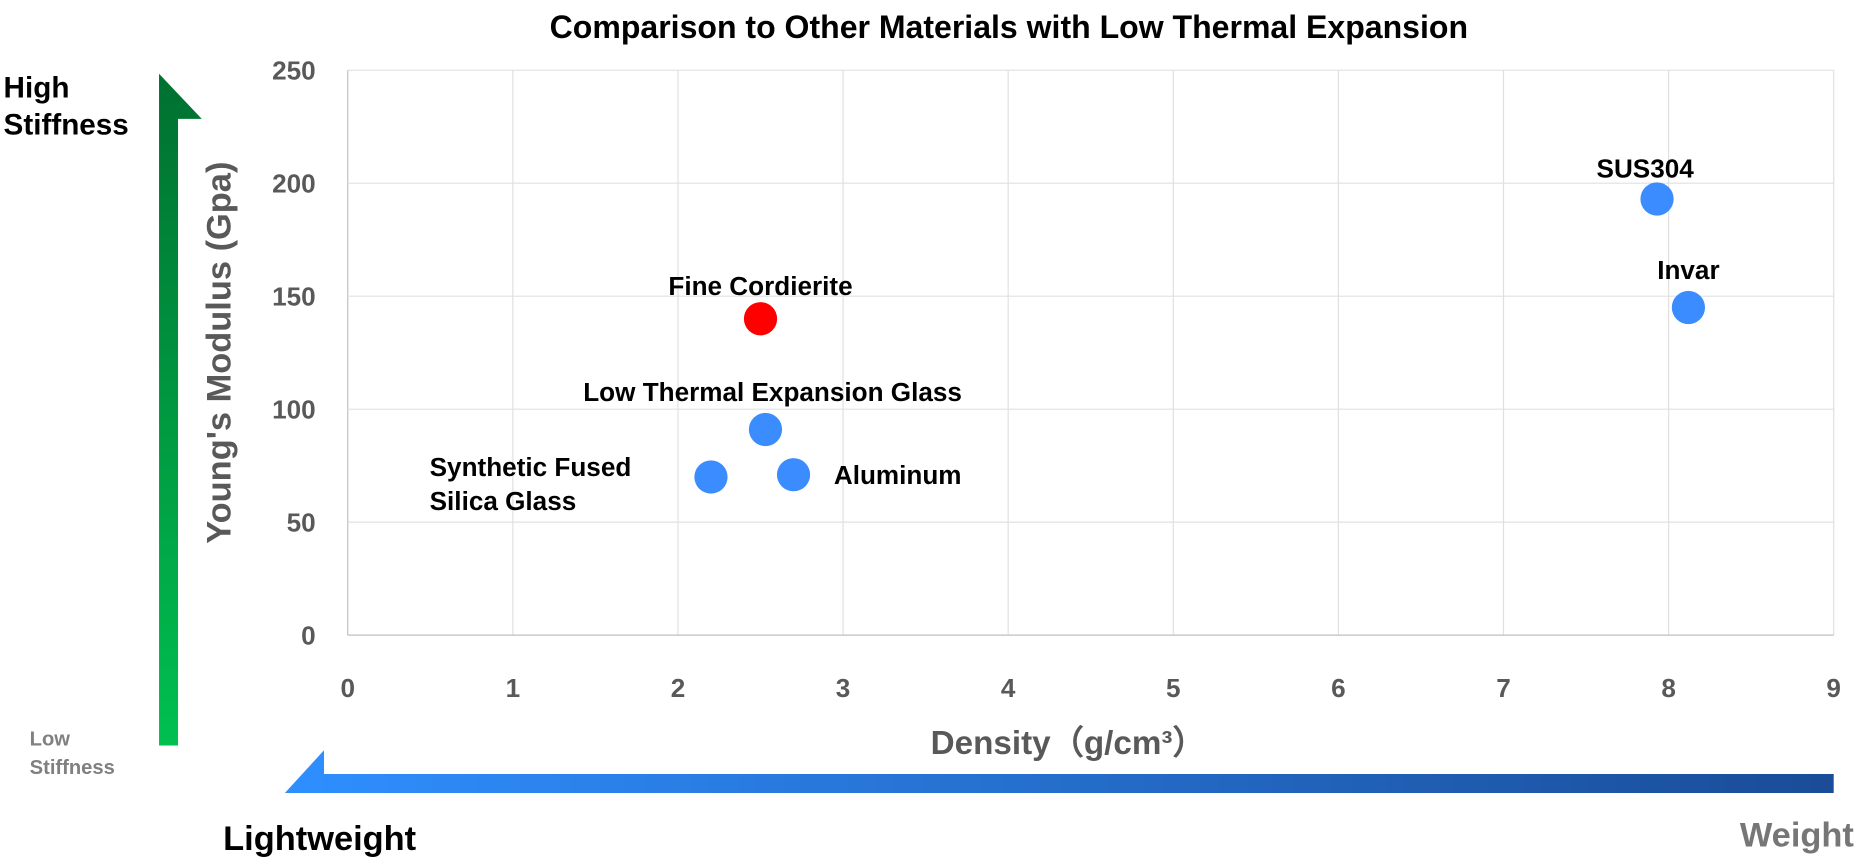 The width and height of the screenshot is (1861, 862). I want to click on x-tick-label: 4, so click(1008, 688).